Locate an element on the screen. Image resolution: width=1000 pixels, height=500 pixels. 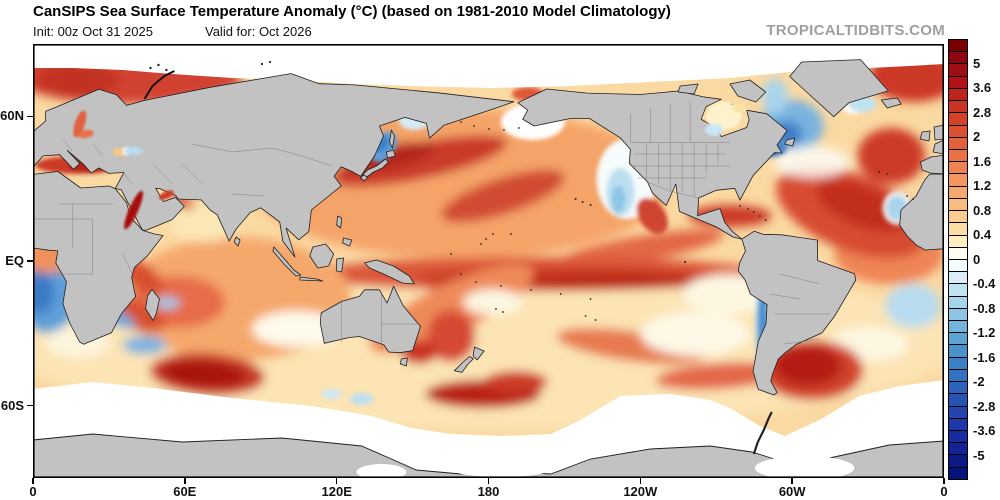
colorbar-tick-label: -0.4 is located at coordinates (984, 283).